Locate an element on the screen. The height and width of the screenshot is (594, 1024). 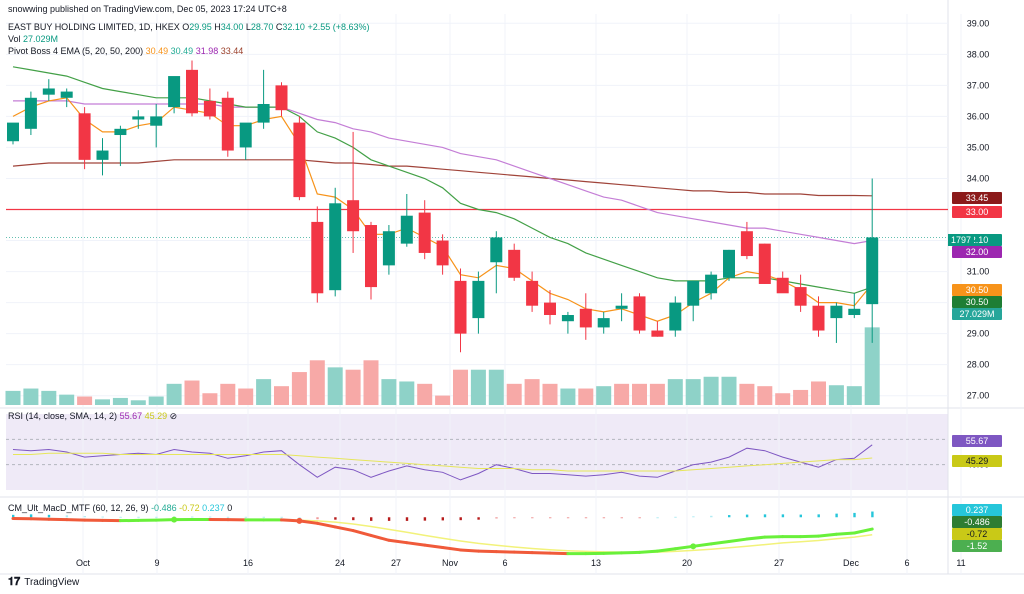
rsi-value: 55.67 is located at coordinates (131, 416).